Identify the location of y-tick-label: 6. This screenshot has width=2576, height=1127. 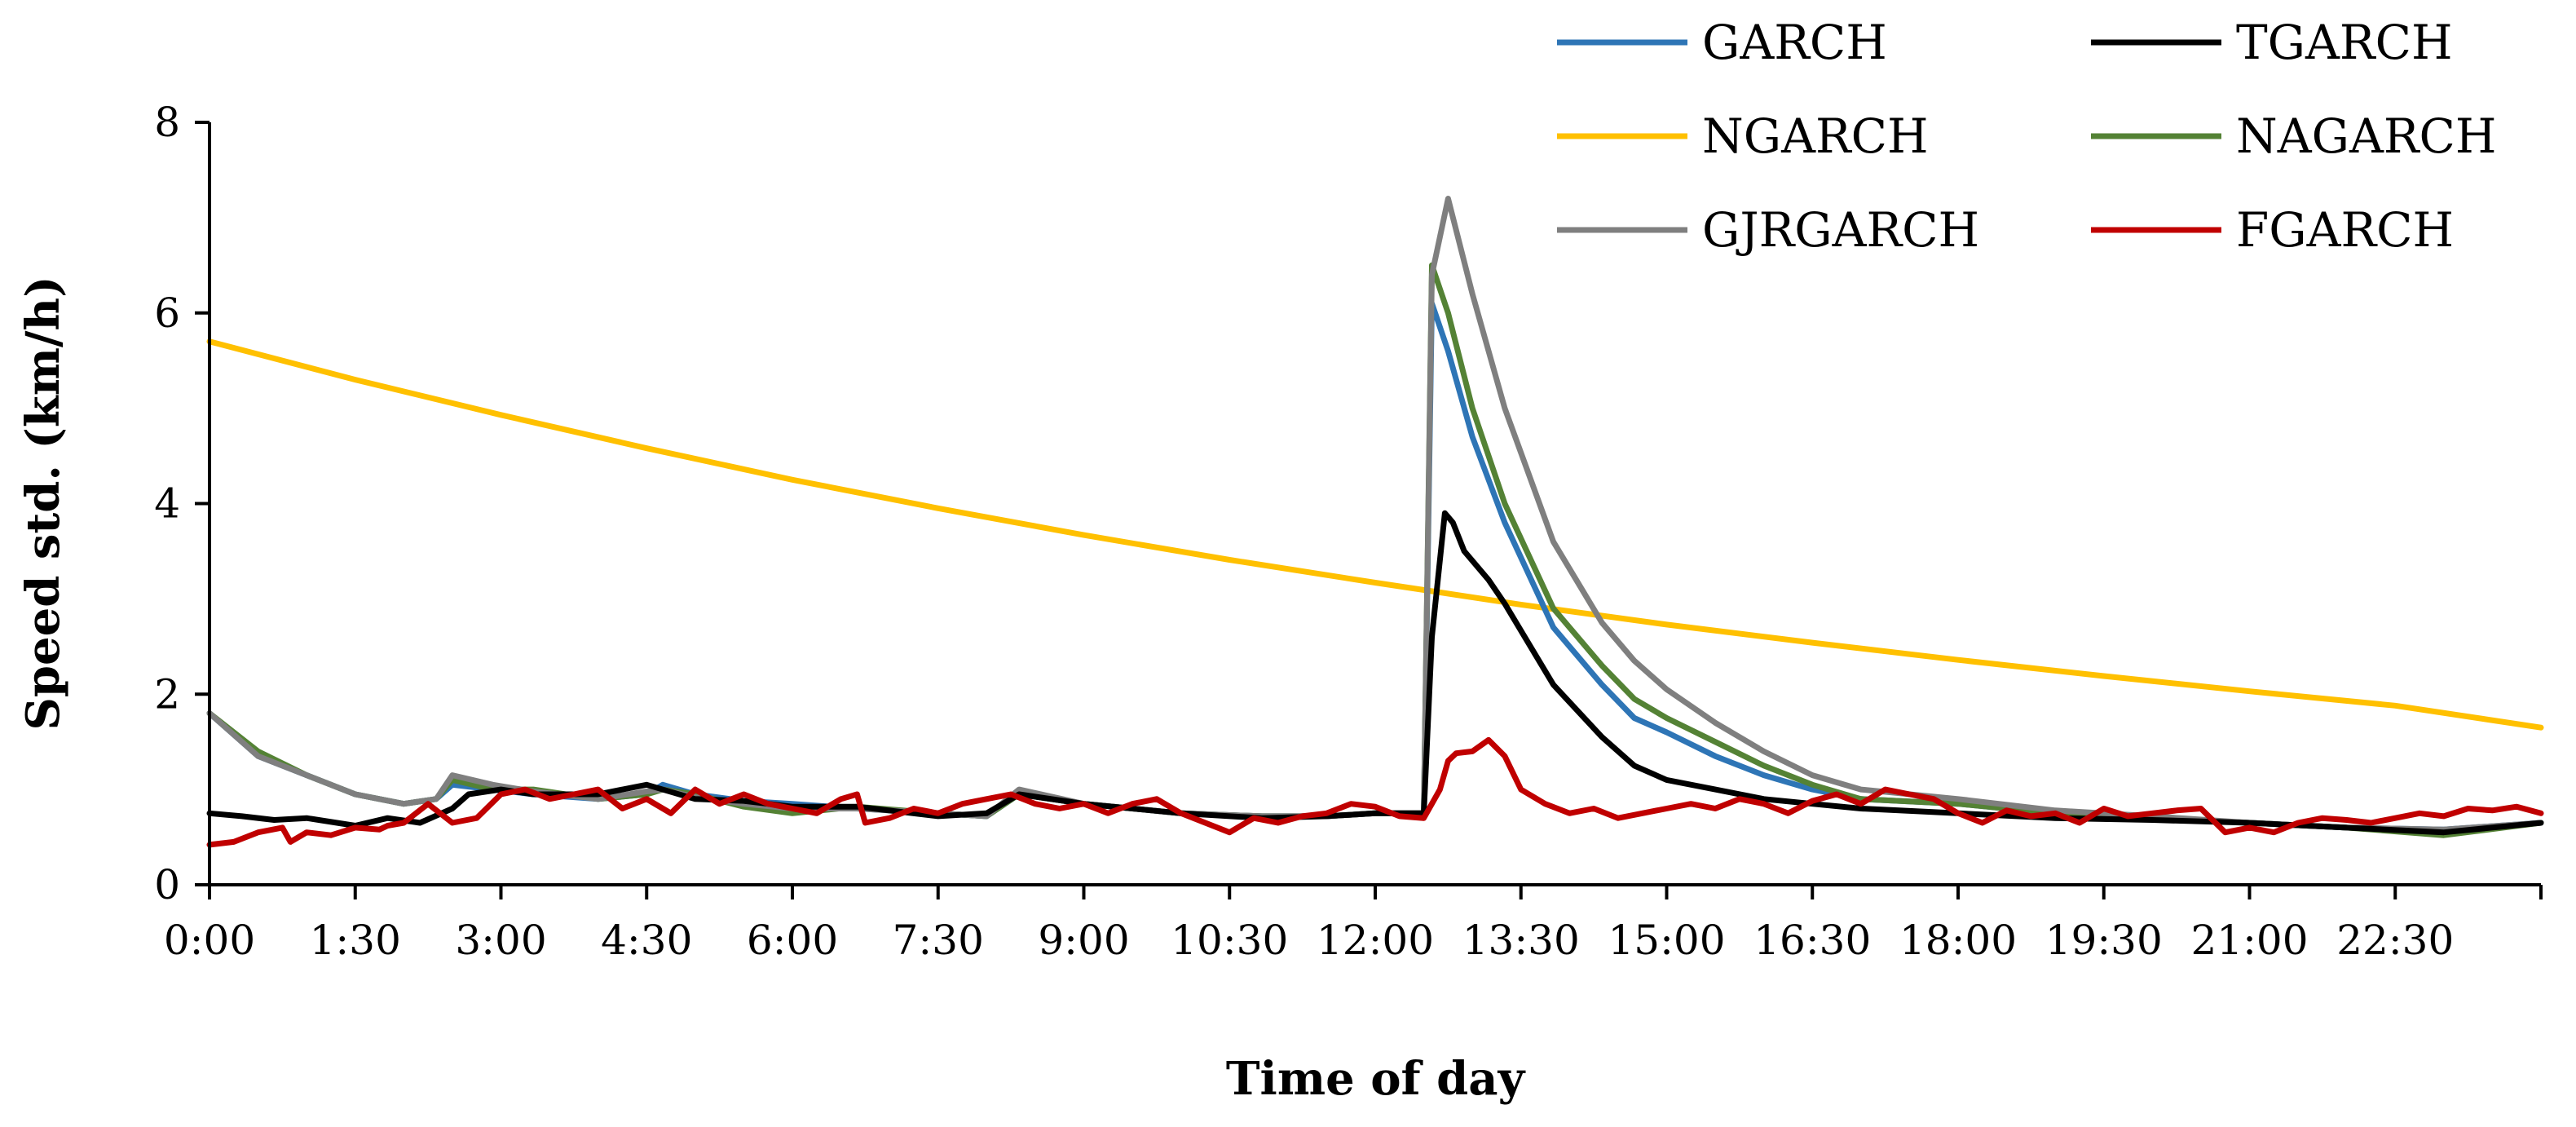
(167, 313).